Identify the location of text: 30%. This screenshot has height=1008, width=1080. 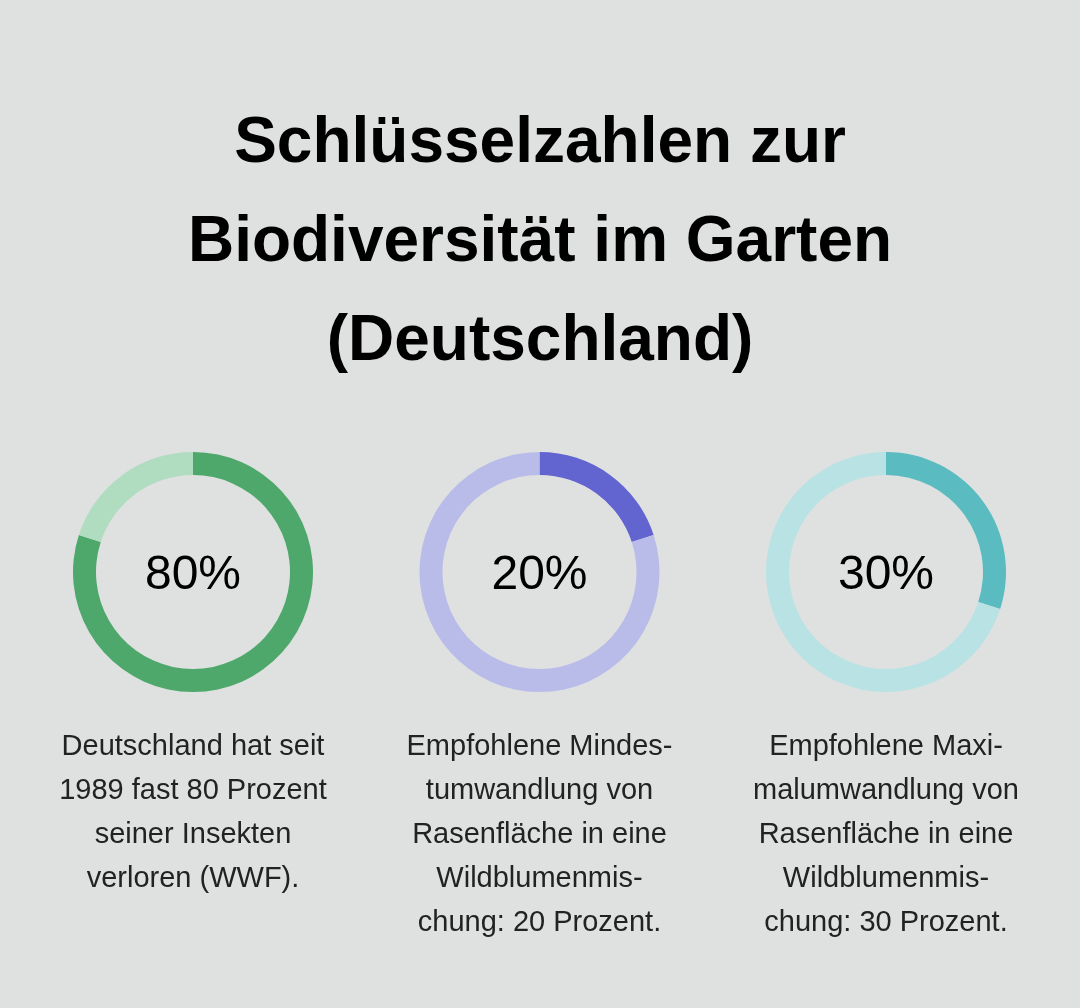
(886, 572).